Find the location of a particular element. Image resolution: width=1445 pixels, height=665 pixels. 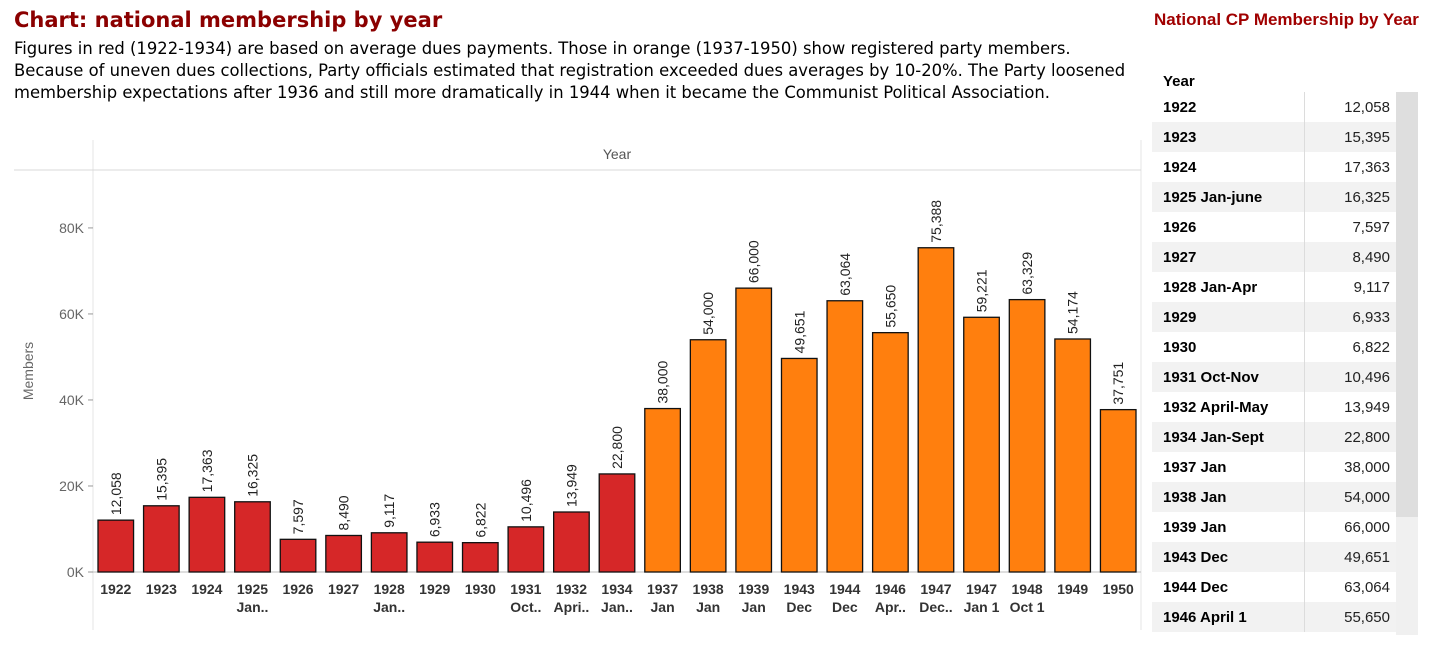

table-cell-members: 16,325 is located at coordinates (1367, 197).